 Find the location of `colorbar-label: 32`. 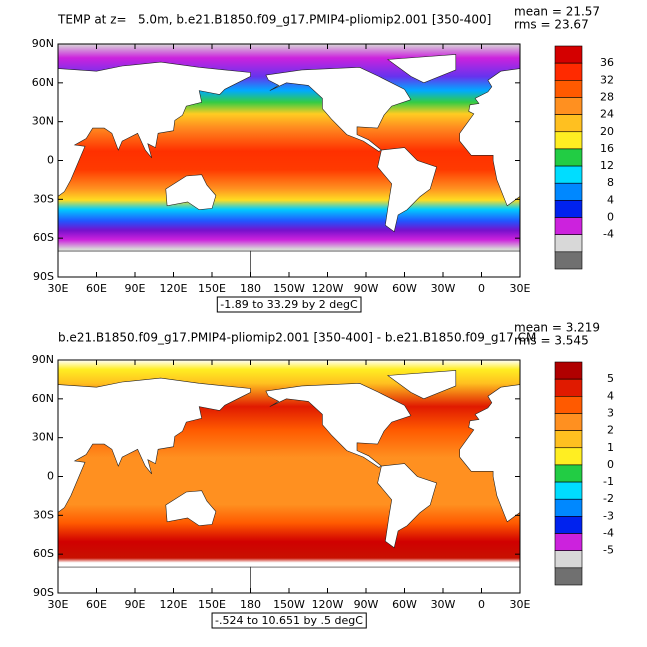

colorbar-label: 32 is located at coordinates (607, 79).